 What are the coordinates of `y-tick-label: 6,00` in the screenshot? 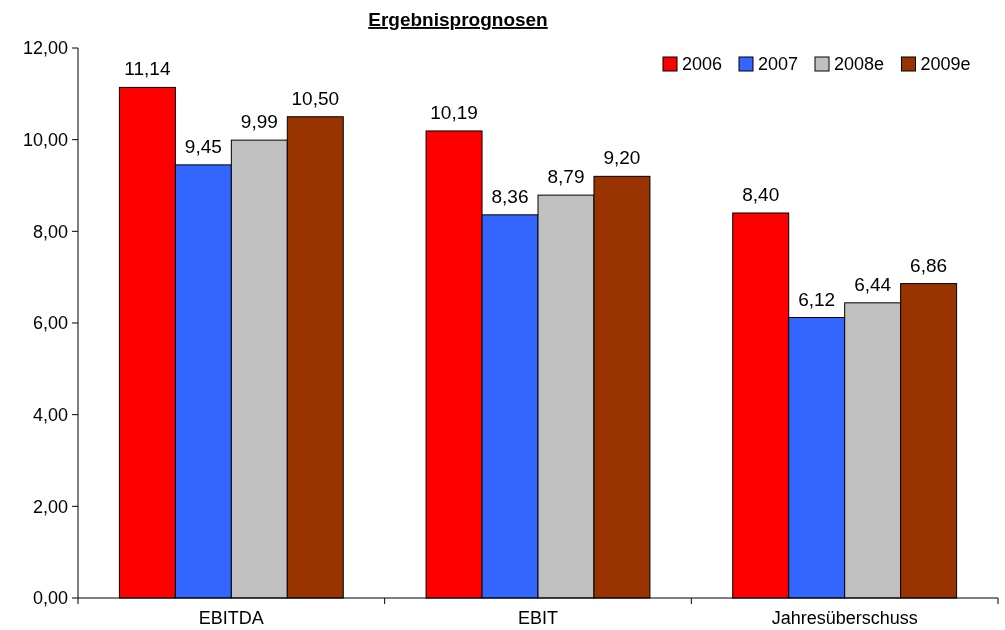 It's located at (50, 323).